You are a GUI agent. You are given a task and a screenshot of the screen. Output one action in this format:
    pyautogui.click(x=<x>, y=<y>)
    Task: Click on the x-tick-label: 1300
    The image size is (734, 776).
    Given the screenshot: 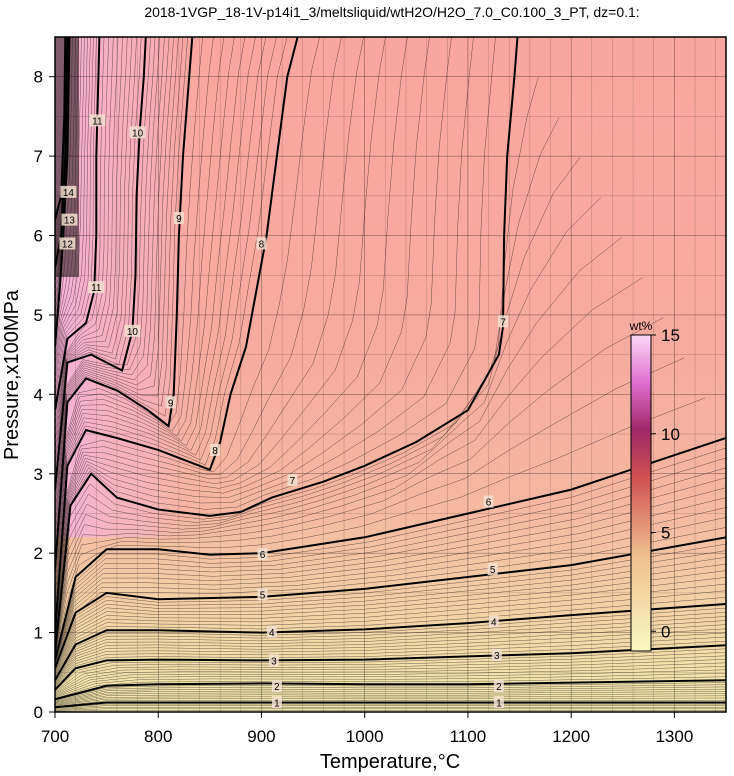 What is the action you would take?
    pyautogui.click(x=674, y=736)
    